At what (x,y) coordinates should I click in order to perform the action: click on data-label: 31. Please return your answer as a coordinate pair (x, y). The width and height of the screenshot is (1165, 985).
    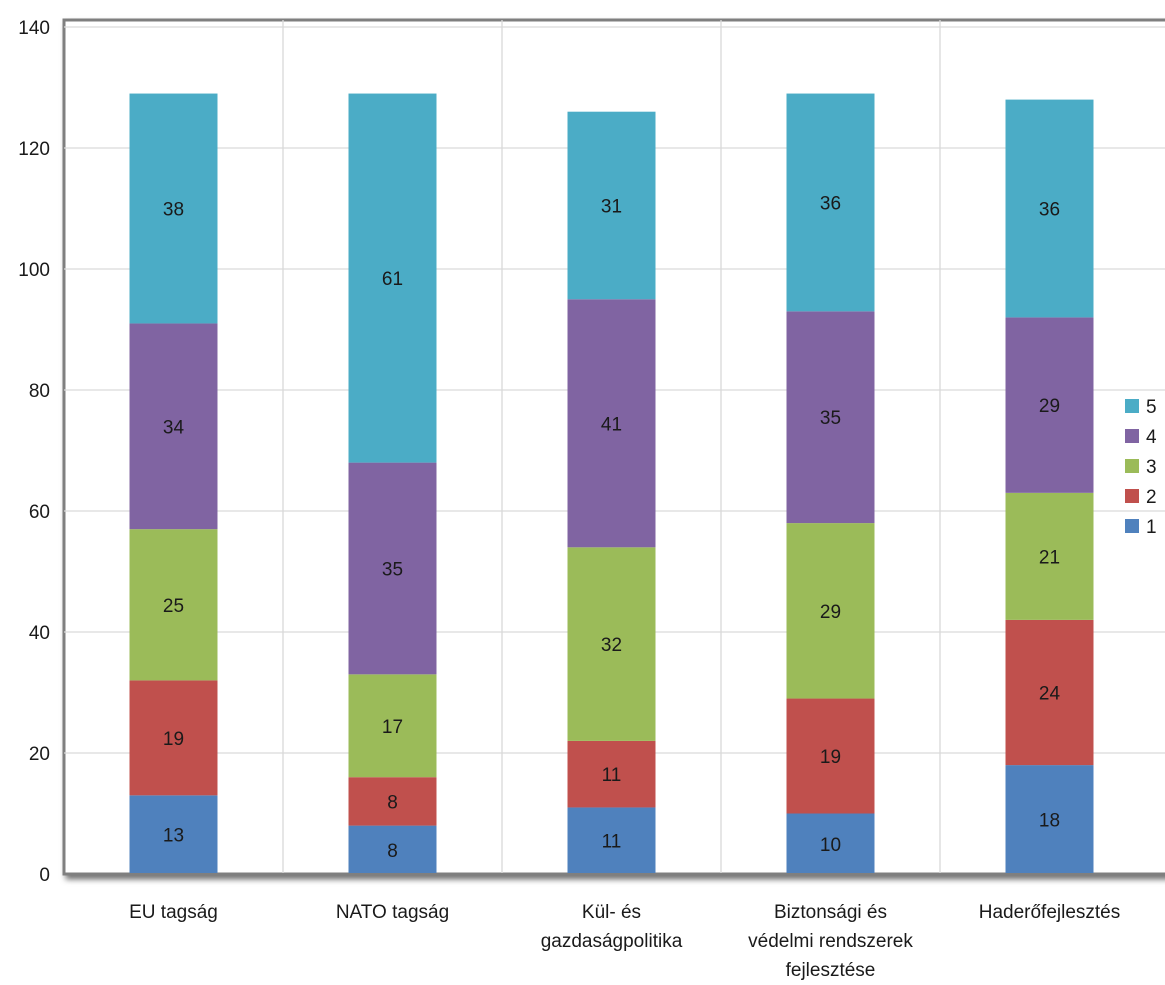
    Looking at the image, I should click on (611, 206).